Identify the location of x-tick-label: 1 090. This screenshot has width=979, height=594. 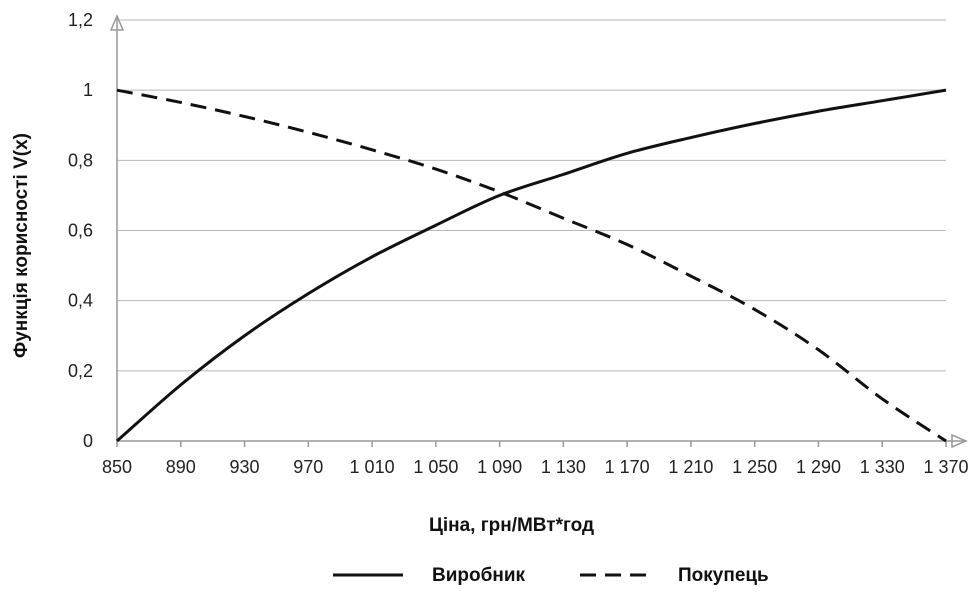
(499, 467).